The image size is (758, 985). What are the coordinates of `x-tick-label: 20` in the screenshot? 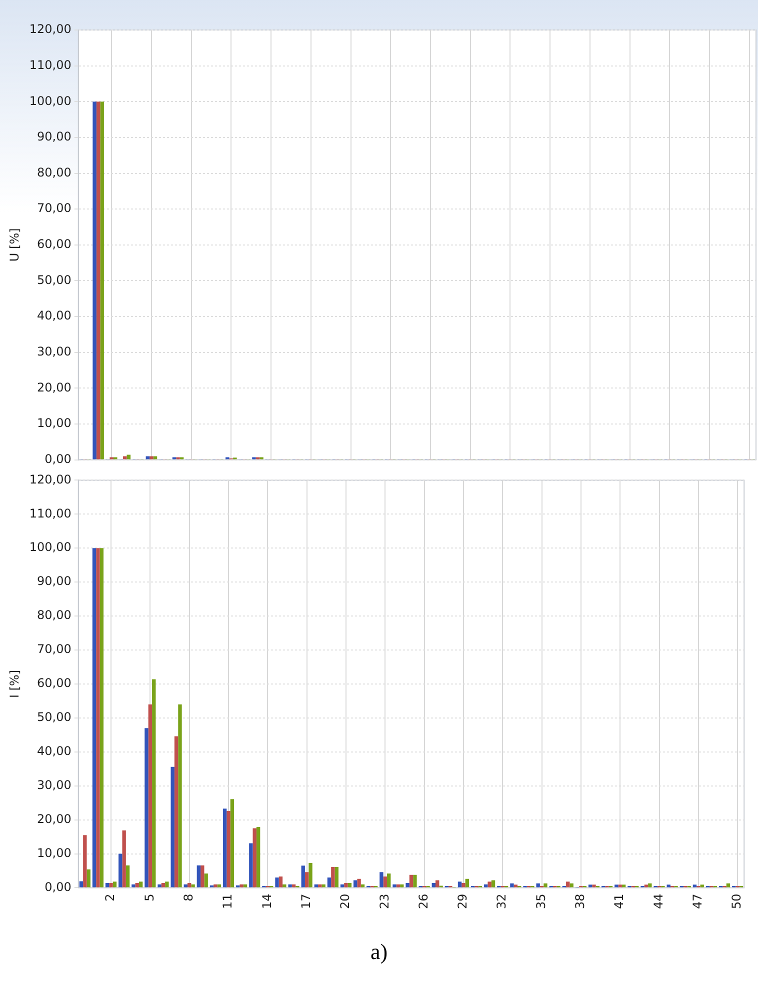 It's located at (345, 902).